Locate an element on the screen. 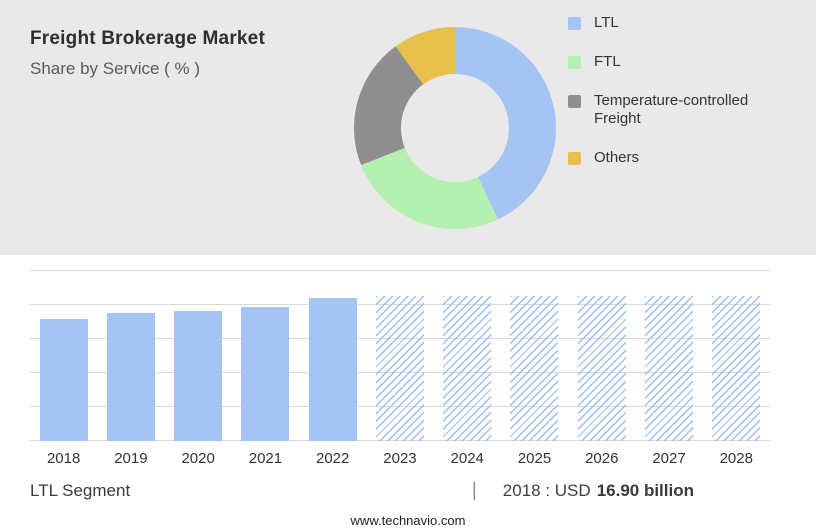 This screenshot has width=816, height=528. website-link: www.technavio.com is located at coordinates (408, 520).